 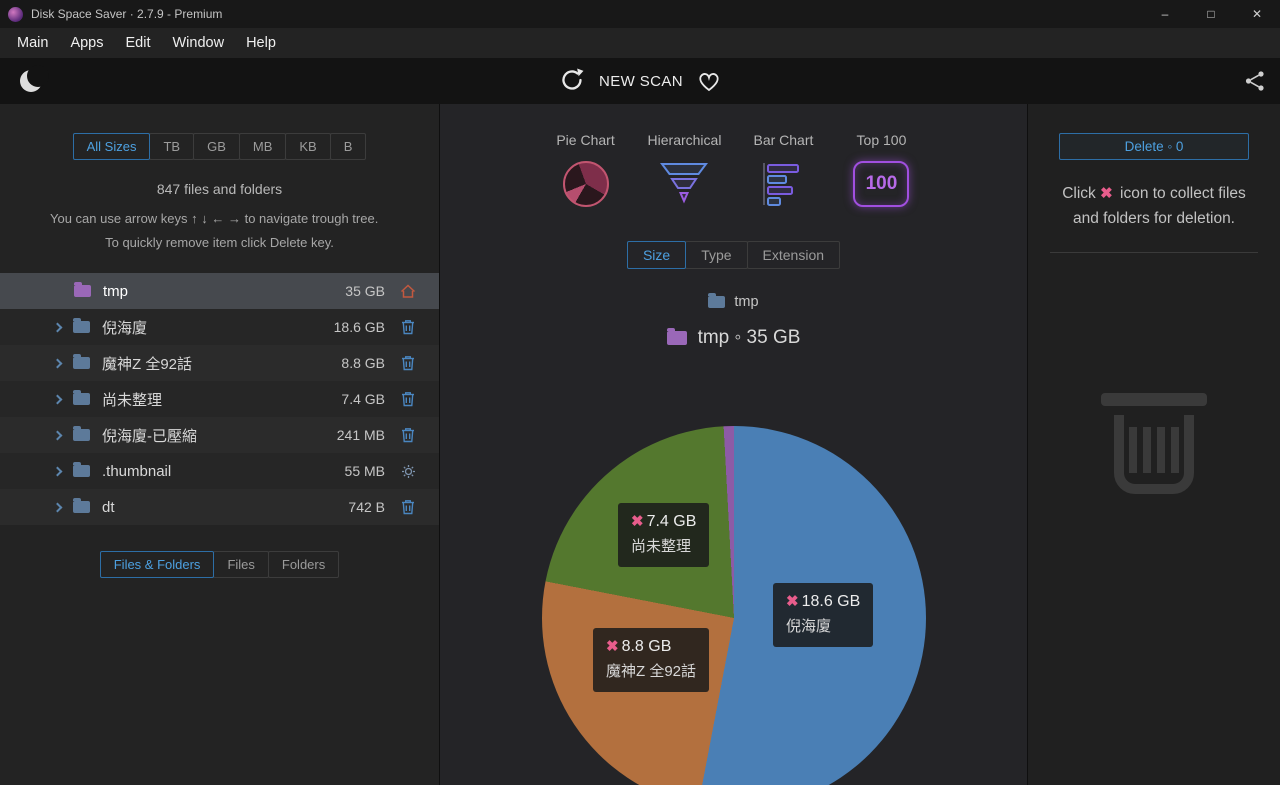 I want to click on gear-icon, so click(x=408, y=471).